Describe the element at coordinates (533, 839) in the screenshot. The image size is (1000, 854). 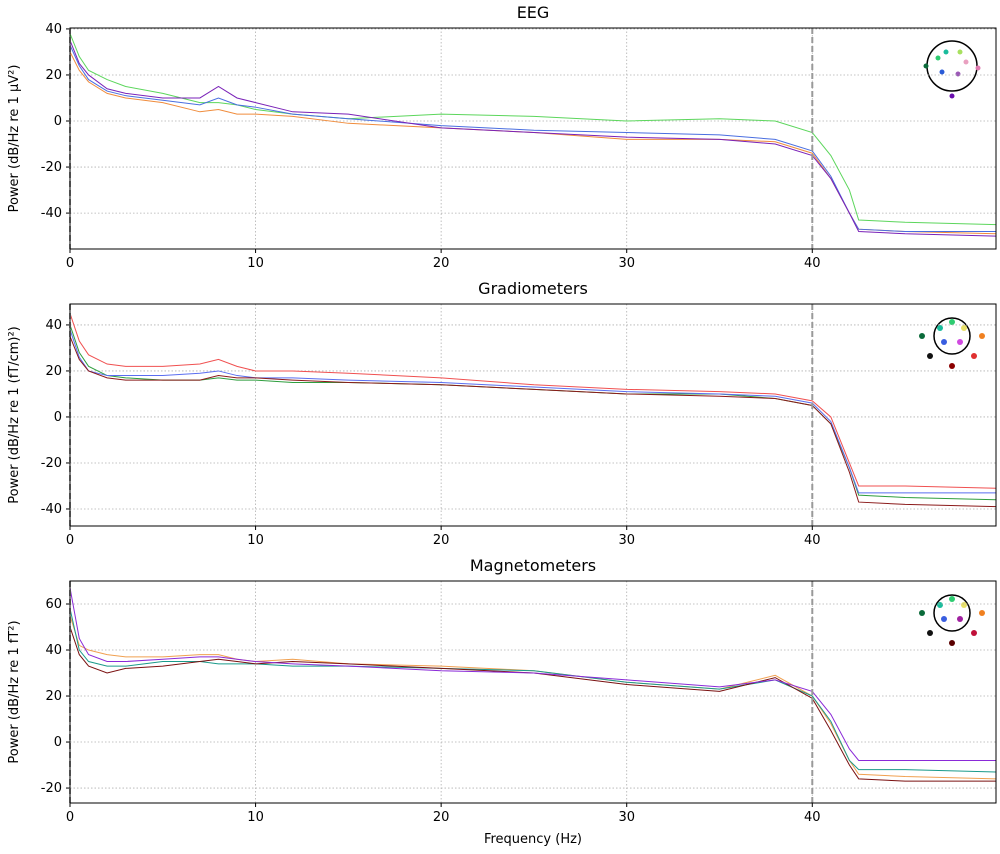
I see `x-axis-label: Frequency (Hz)` at that location.